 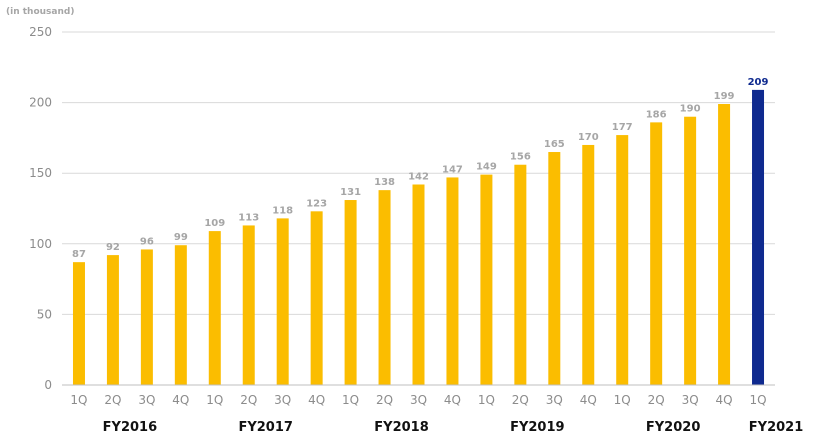 I want to click on data-label: 177, so click(x=622, y=127).